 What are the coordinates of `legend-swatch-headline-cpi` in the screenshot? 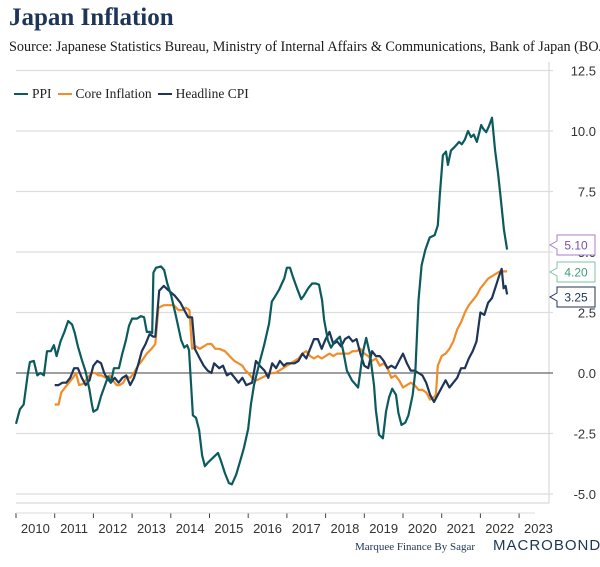 It's located at (164, 94).